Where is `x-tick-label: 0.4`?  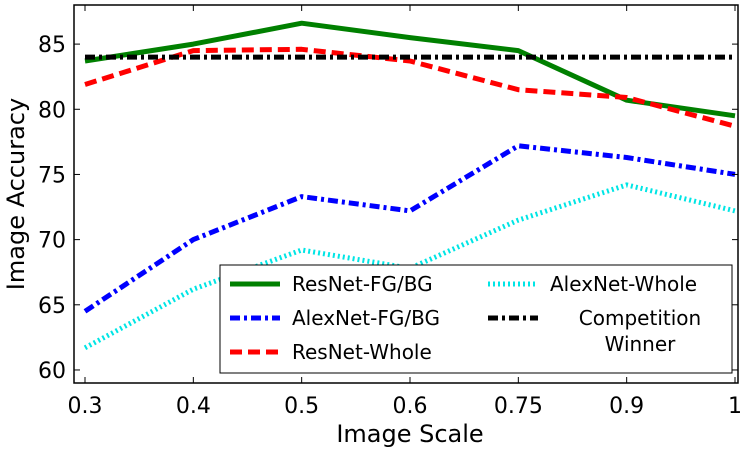
x-tick-label: 0.4 is located at coordinates (193, 406).